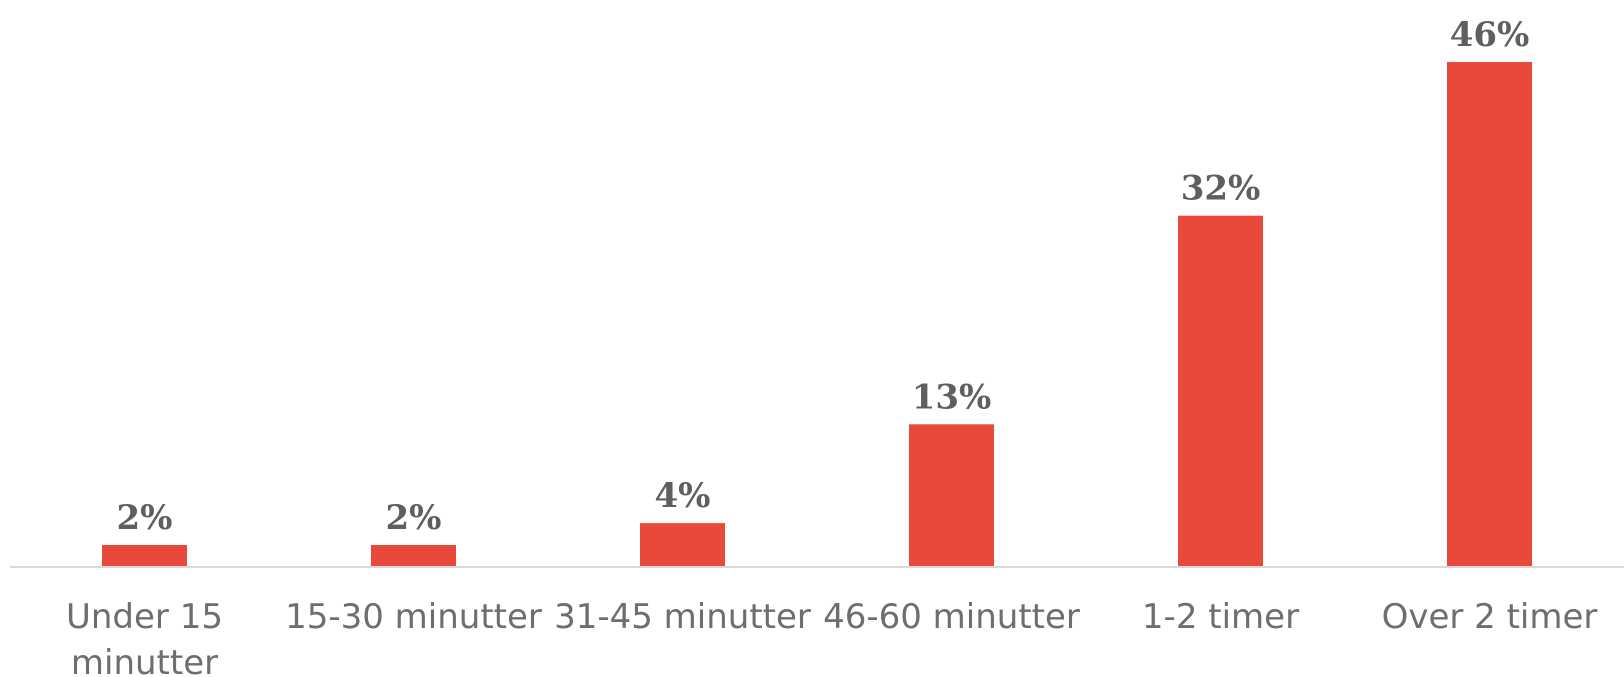 This screenshot has width=1624, height=677. What do you see at coordinates (1220, 617) in the screenshot?
I see `category-label-4: 1-2 timer` at bounding box center [1220, 617].